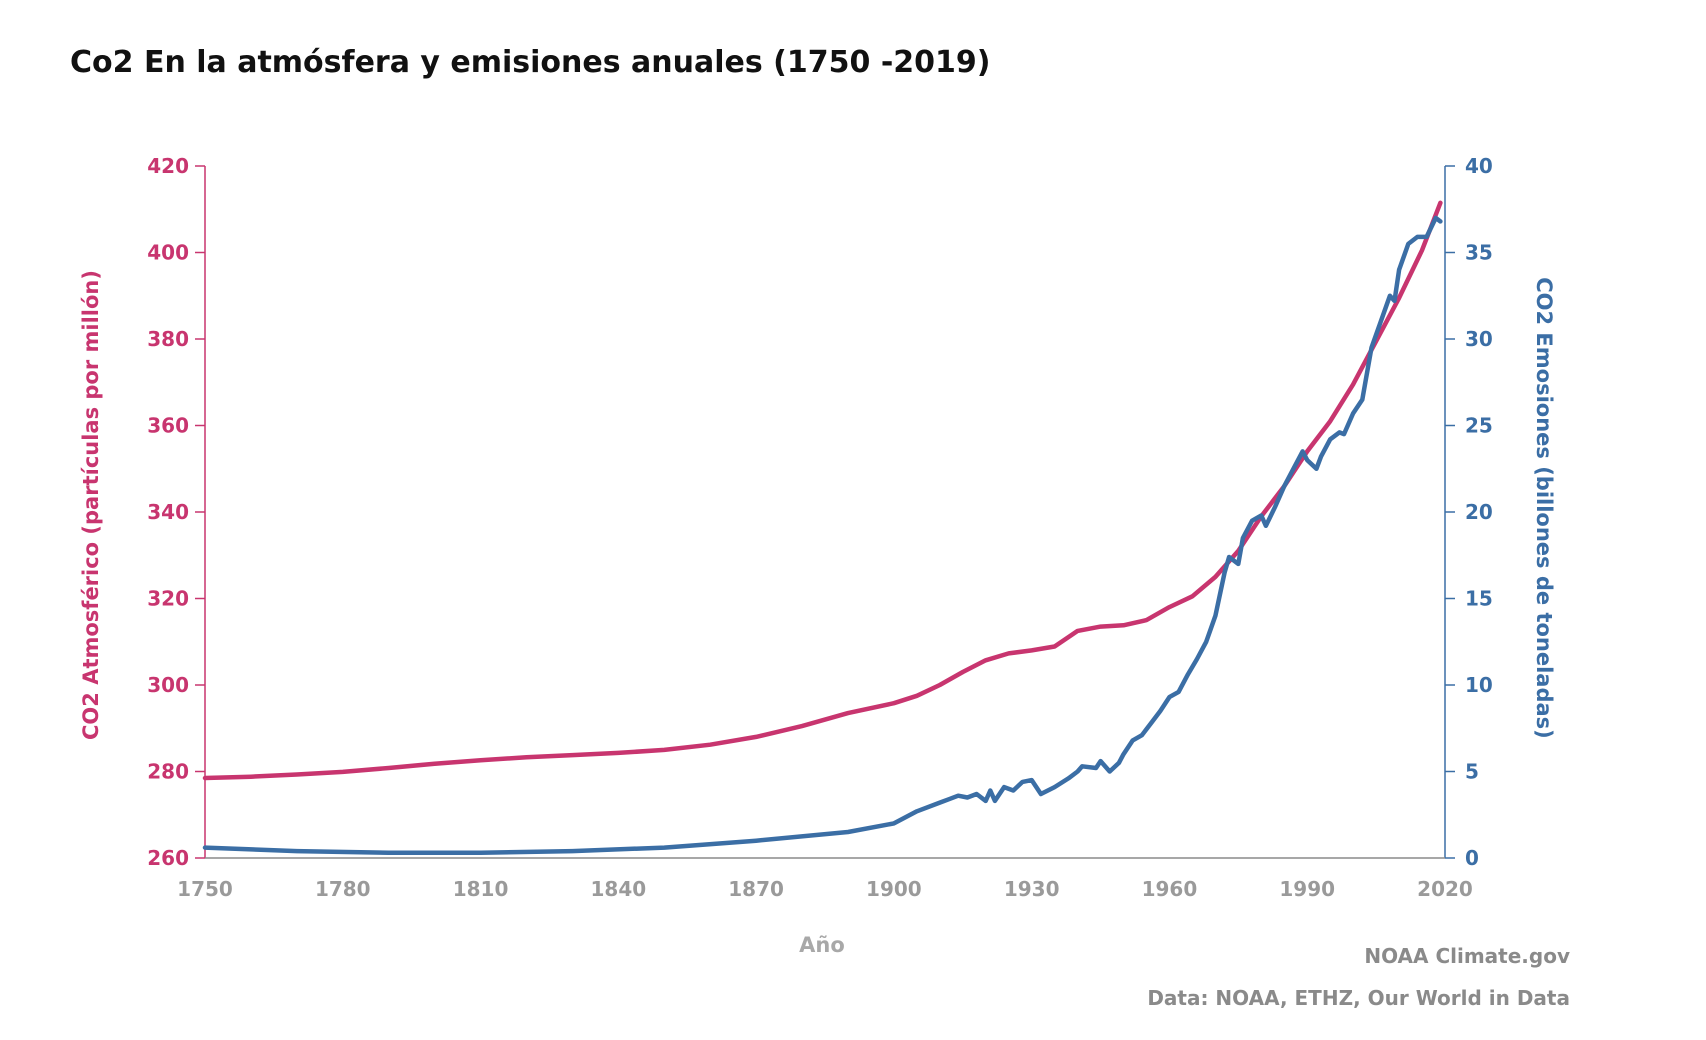 The height and width of the screenshot is (1040, 1706). I want to click on left-tick-label: 380, so click(168, 339).